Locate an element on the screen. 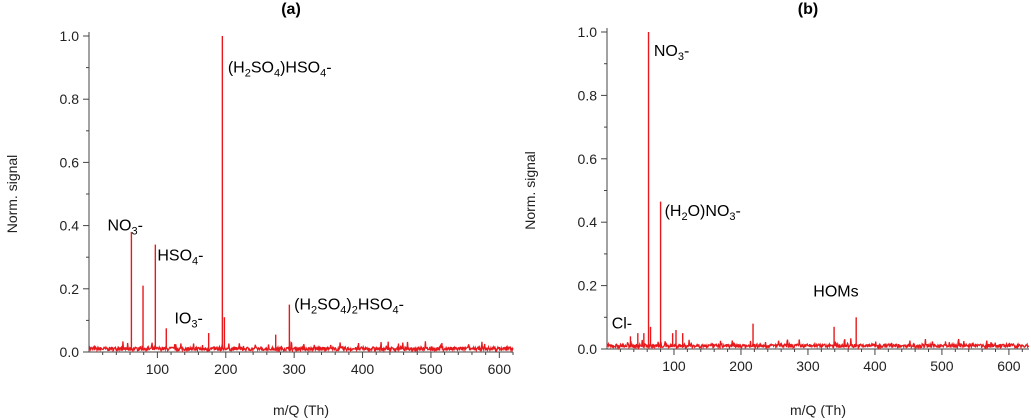 The width and height of the screenshot is (1031, 420). annotation-sulfuric-trimer: (H2SO4)2HSO4- is located at coordinates (349, 306).